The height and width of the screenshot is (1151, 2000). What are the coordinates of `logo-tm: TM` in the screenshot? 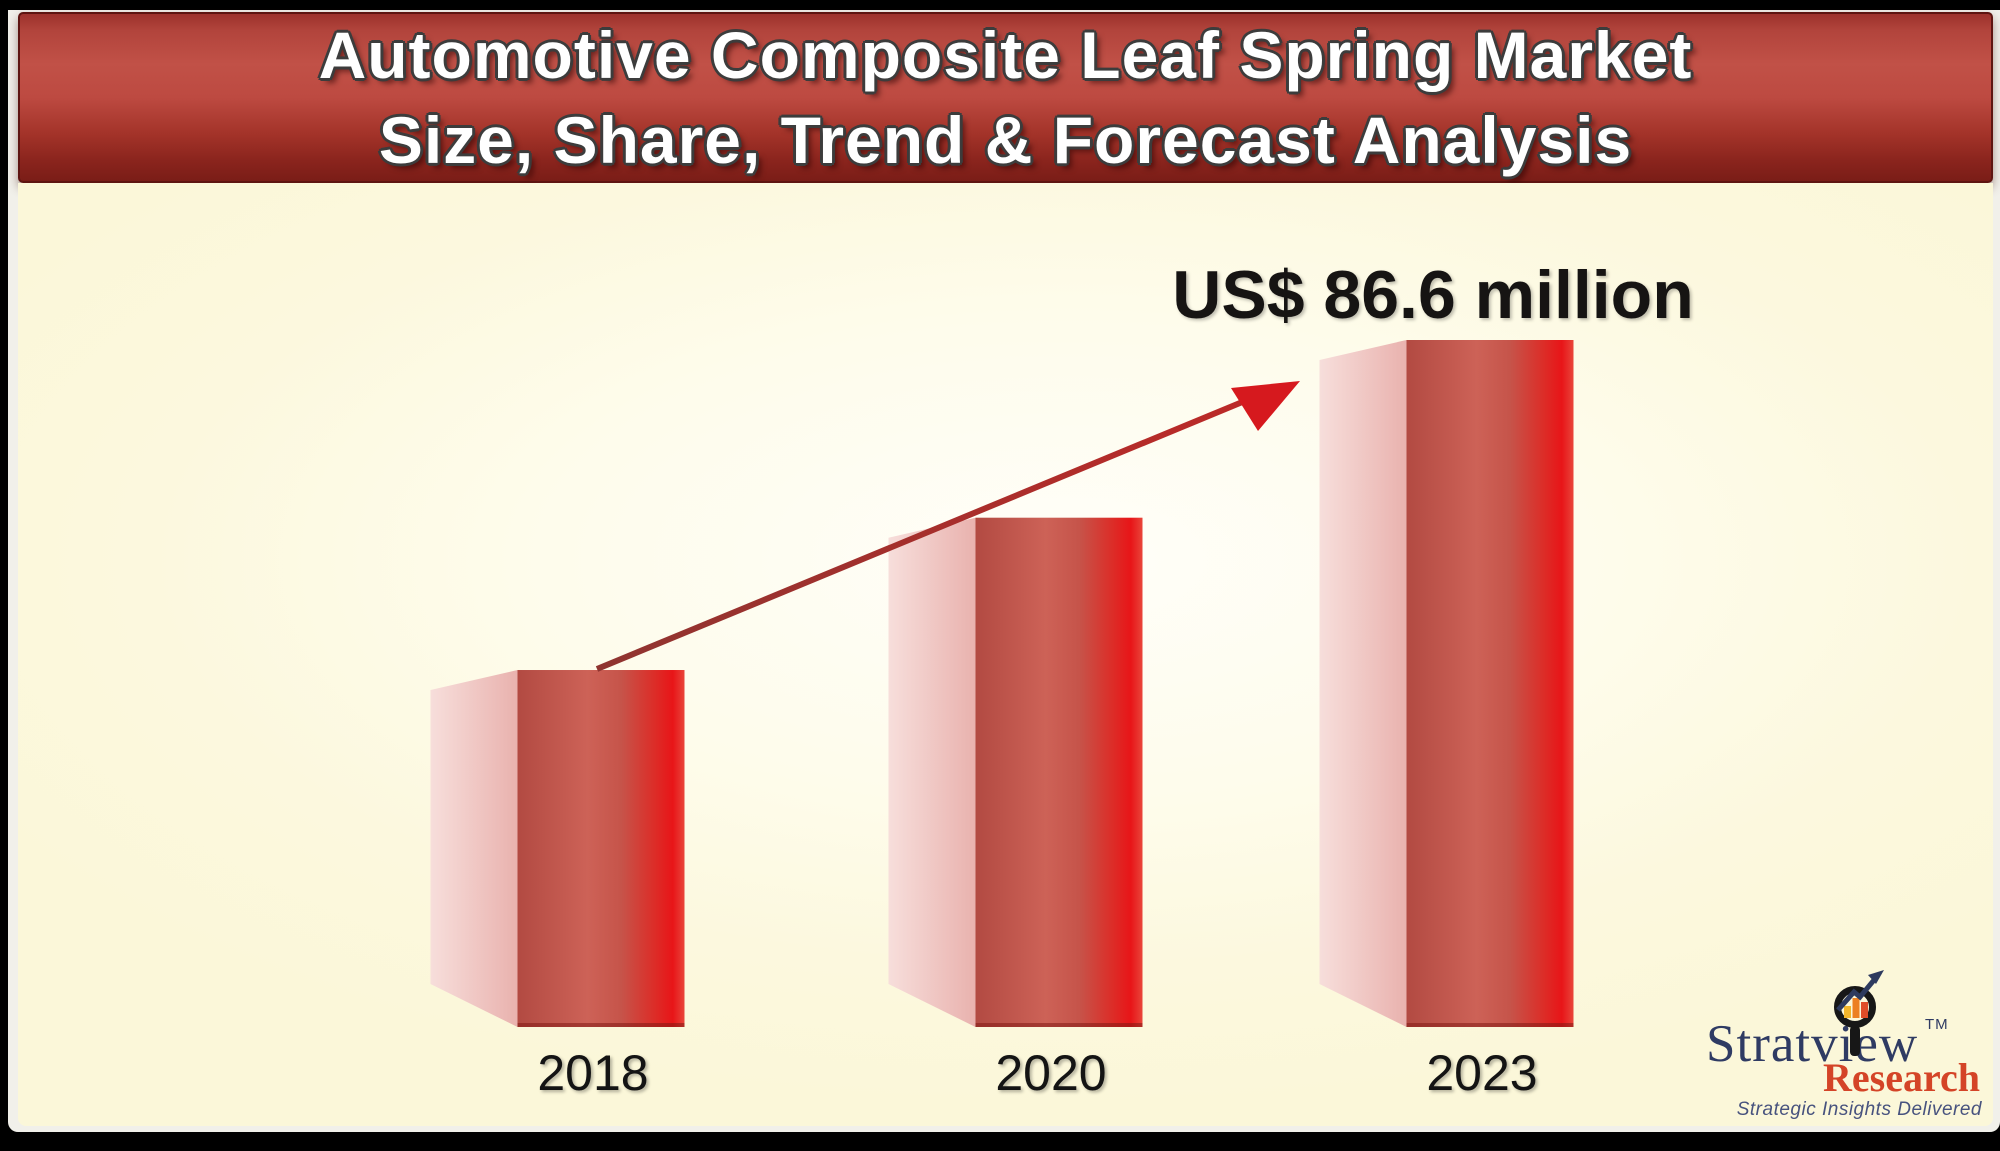 It's located at (1937, 1024).